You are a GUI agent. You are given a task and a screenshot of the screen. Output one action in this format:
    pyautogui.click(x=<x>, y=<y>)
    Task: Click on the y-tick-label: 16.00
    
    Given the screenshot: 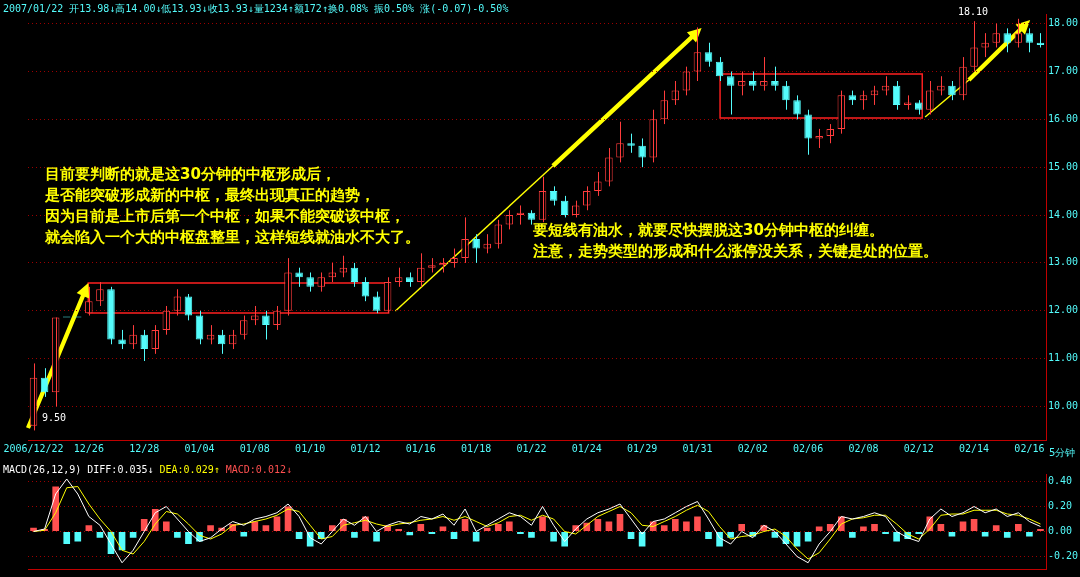 What is the action you would take?
    pyautogui.click(x=1063, y=118)
    